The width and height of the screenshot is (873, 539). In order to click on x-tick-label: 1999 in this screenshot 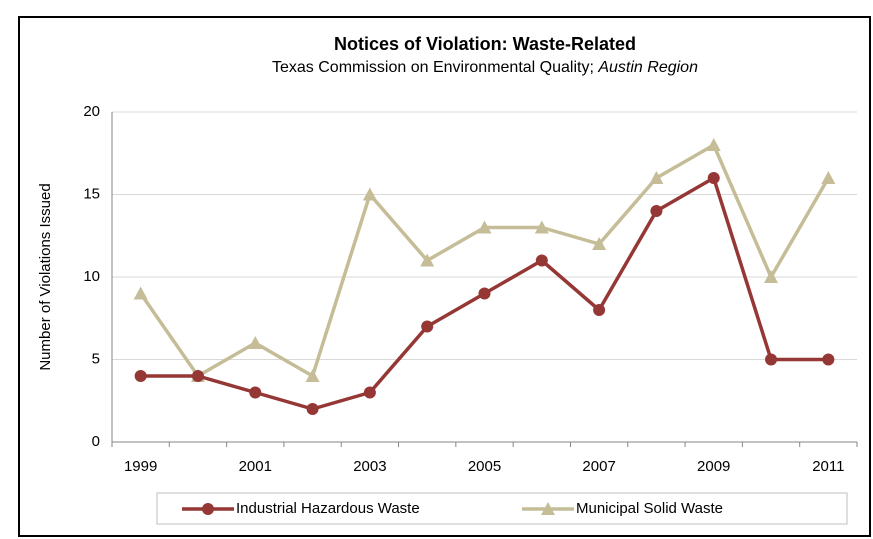, I will do `click(140, 466)`.